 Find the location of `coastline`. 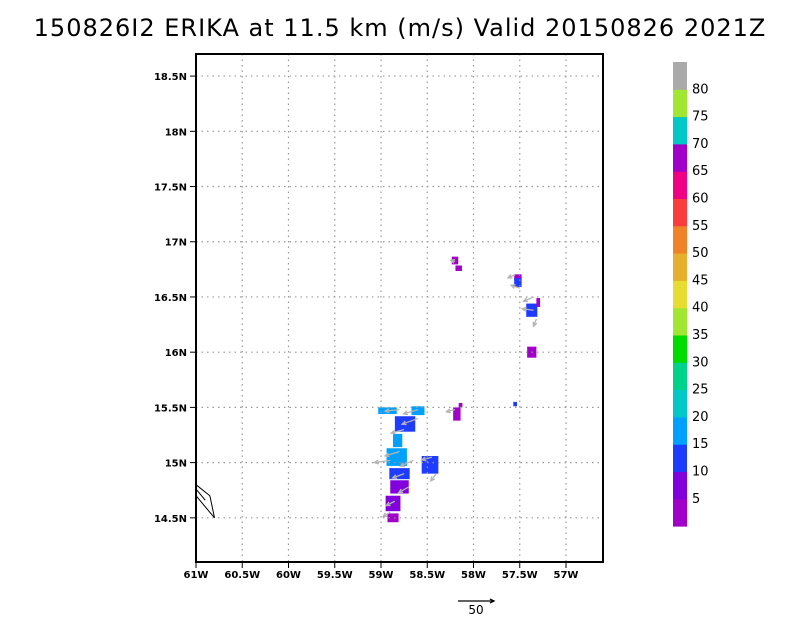

coastline is located at coordinates (205, 501).